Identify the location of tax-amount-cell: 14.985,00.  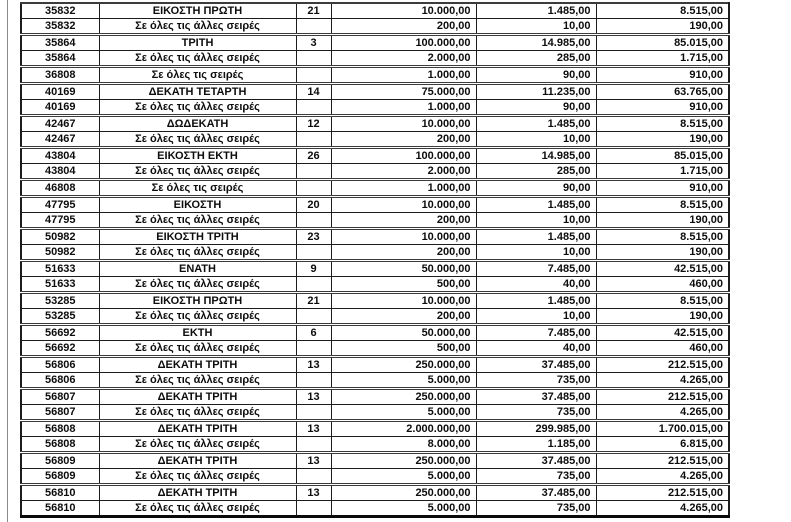
(536, 155).